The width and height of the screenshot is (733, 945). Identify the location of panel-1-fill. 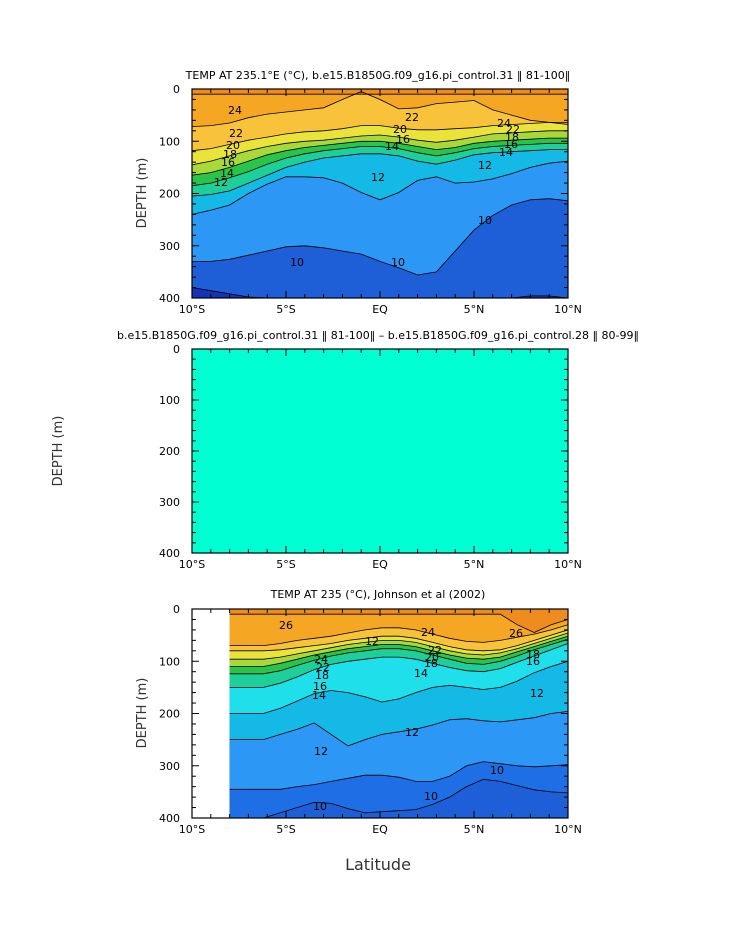
(380, 193).